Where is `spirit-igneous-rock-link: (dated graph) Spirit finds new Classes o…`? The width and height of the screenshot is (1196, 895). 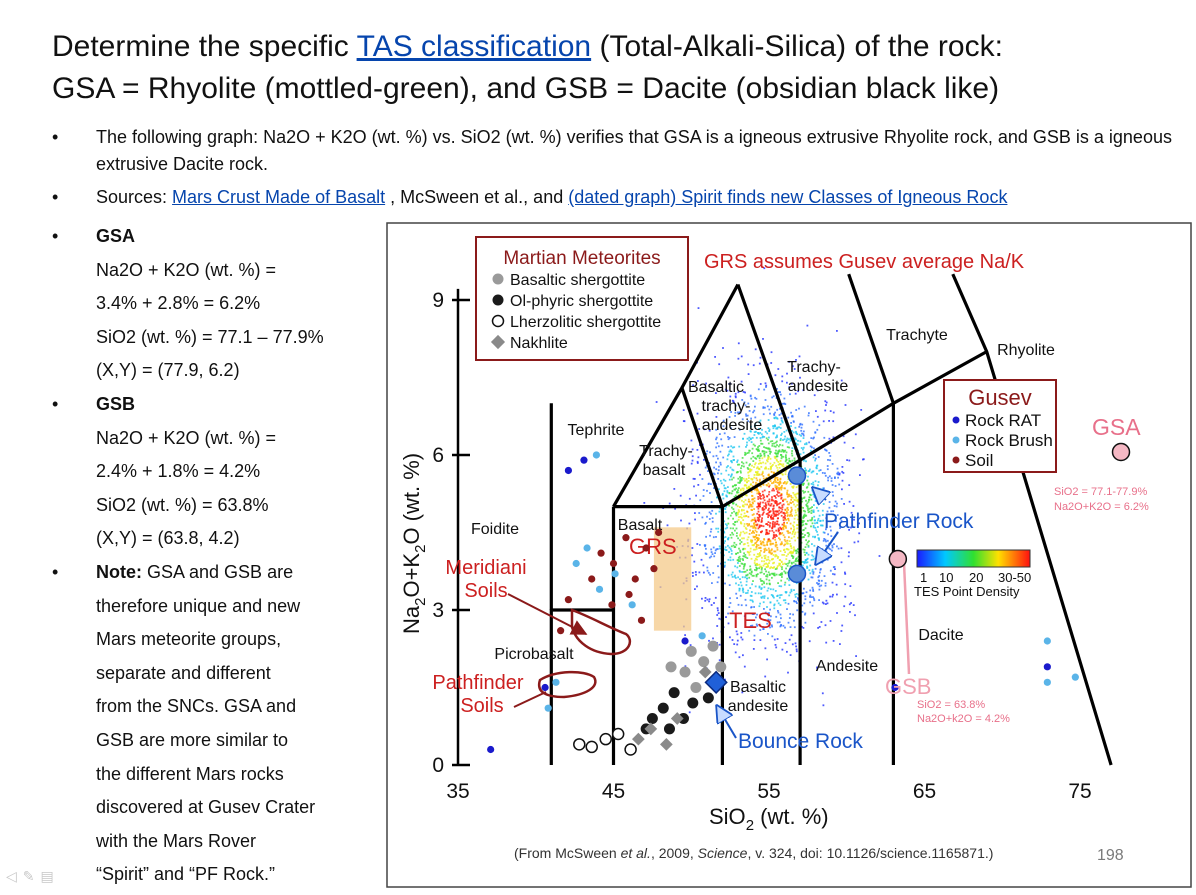 spirit-igneous-rock-link: (dated graph) Spirit finds new Classes o… is located at coordinates (788, 197).